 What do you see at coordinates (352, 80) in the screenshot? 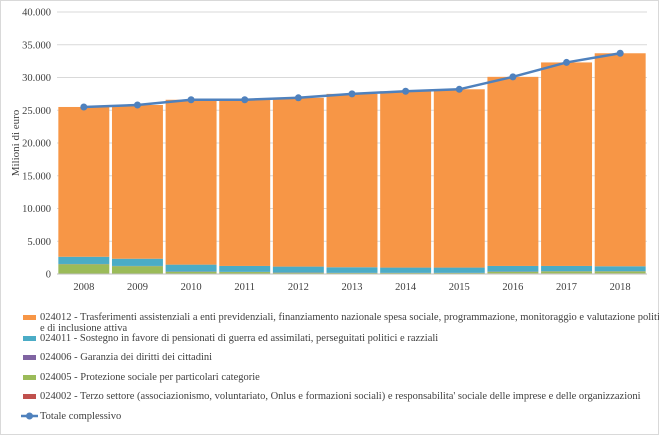
I see `total-line` at bounding box center [352, 80].